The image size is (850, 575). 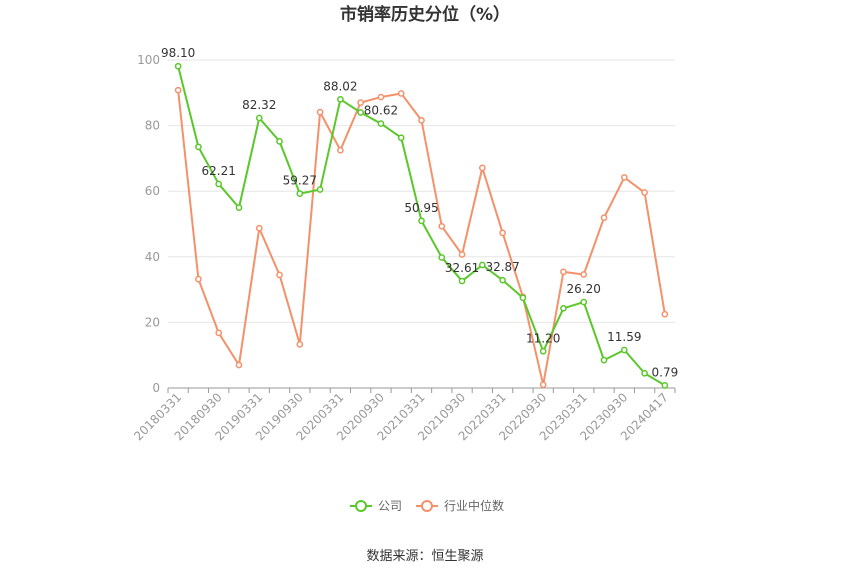 What do you see at coordinates (300, 181) in the screenshot?
I see `data-label: 59.27` at bounding box center [300, 181].